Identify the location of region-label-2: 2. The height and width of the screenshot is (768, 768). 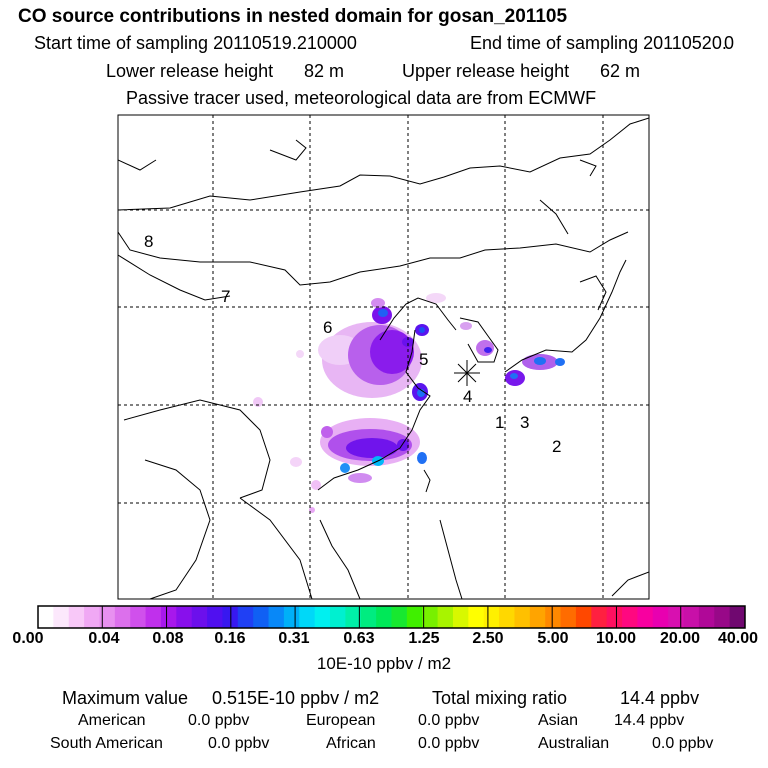
(556, 446).